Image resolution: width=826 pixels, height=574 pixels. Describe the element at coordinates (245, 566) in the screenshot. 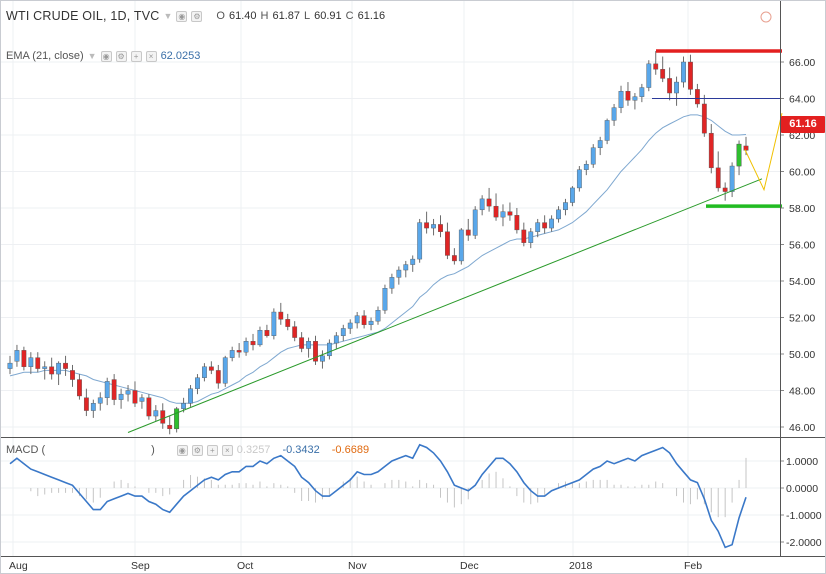

I see `x-tick-label: Oct` at that location.